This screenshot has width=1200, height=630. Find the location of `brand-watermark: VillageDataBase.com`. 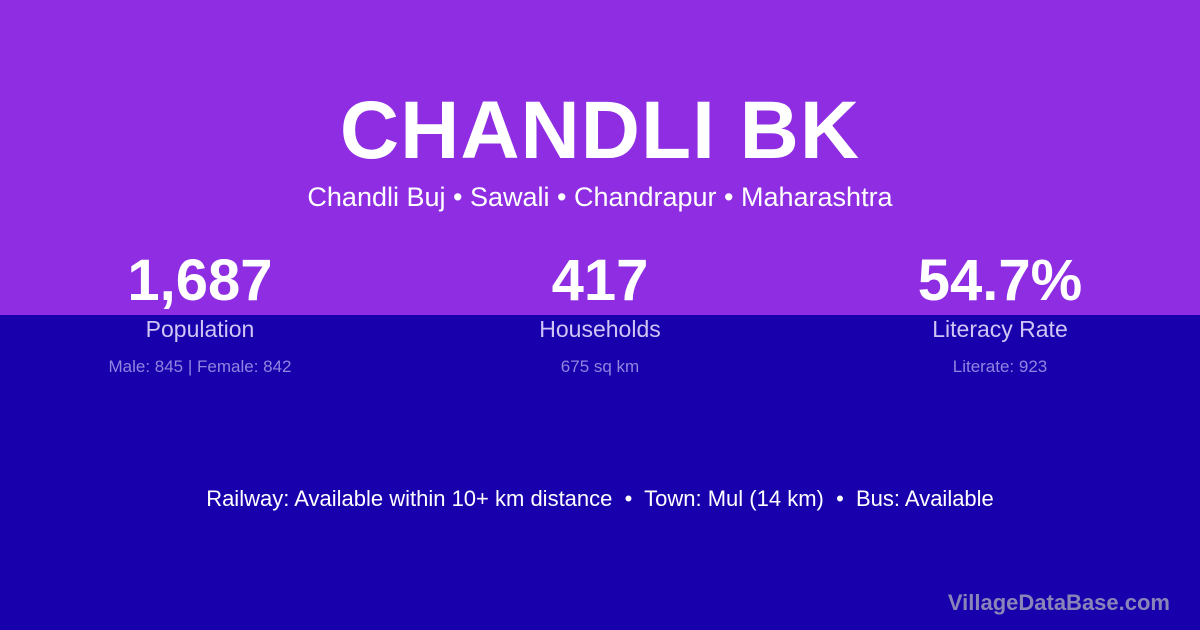

brand-watermark: VillageDataBase.com is located at coordinates (1058, 602).